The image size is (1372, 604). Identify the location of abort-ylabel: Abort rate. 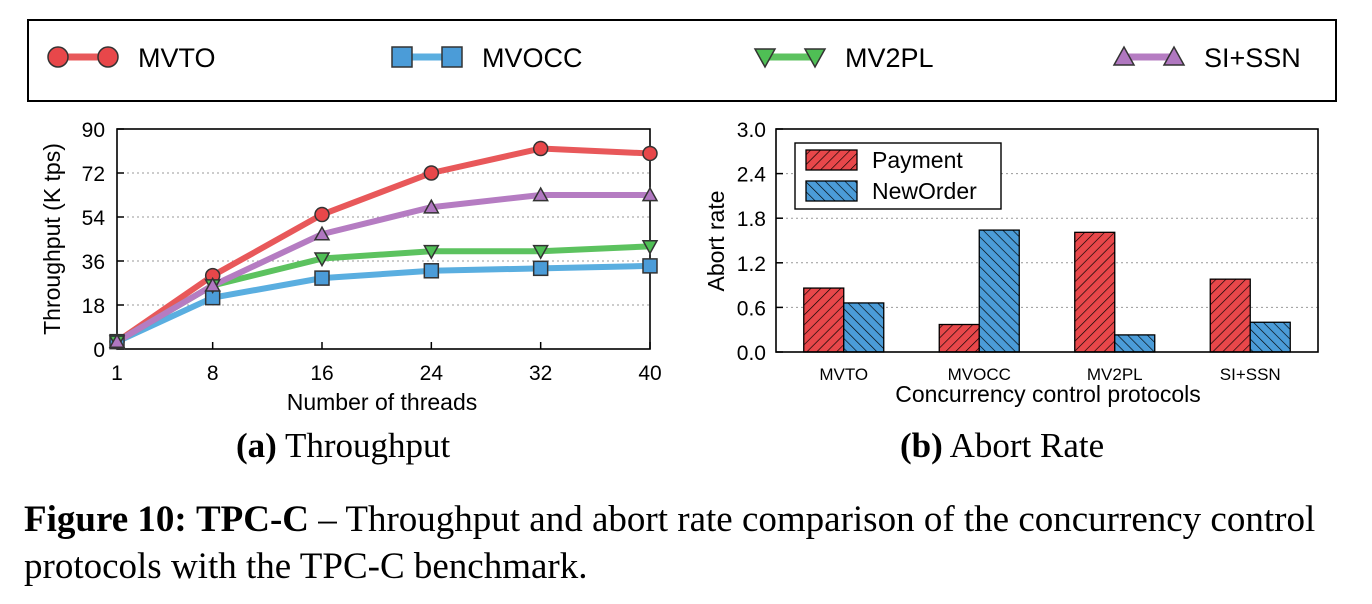
(716, 241).